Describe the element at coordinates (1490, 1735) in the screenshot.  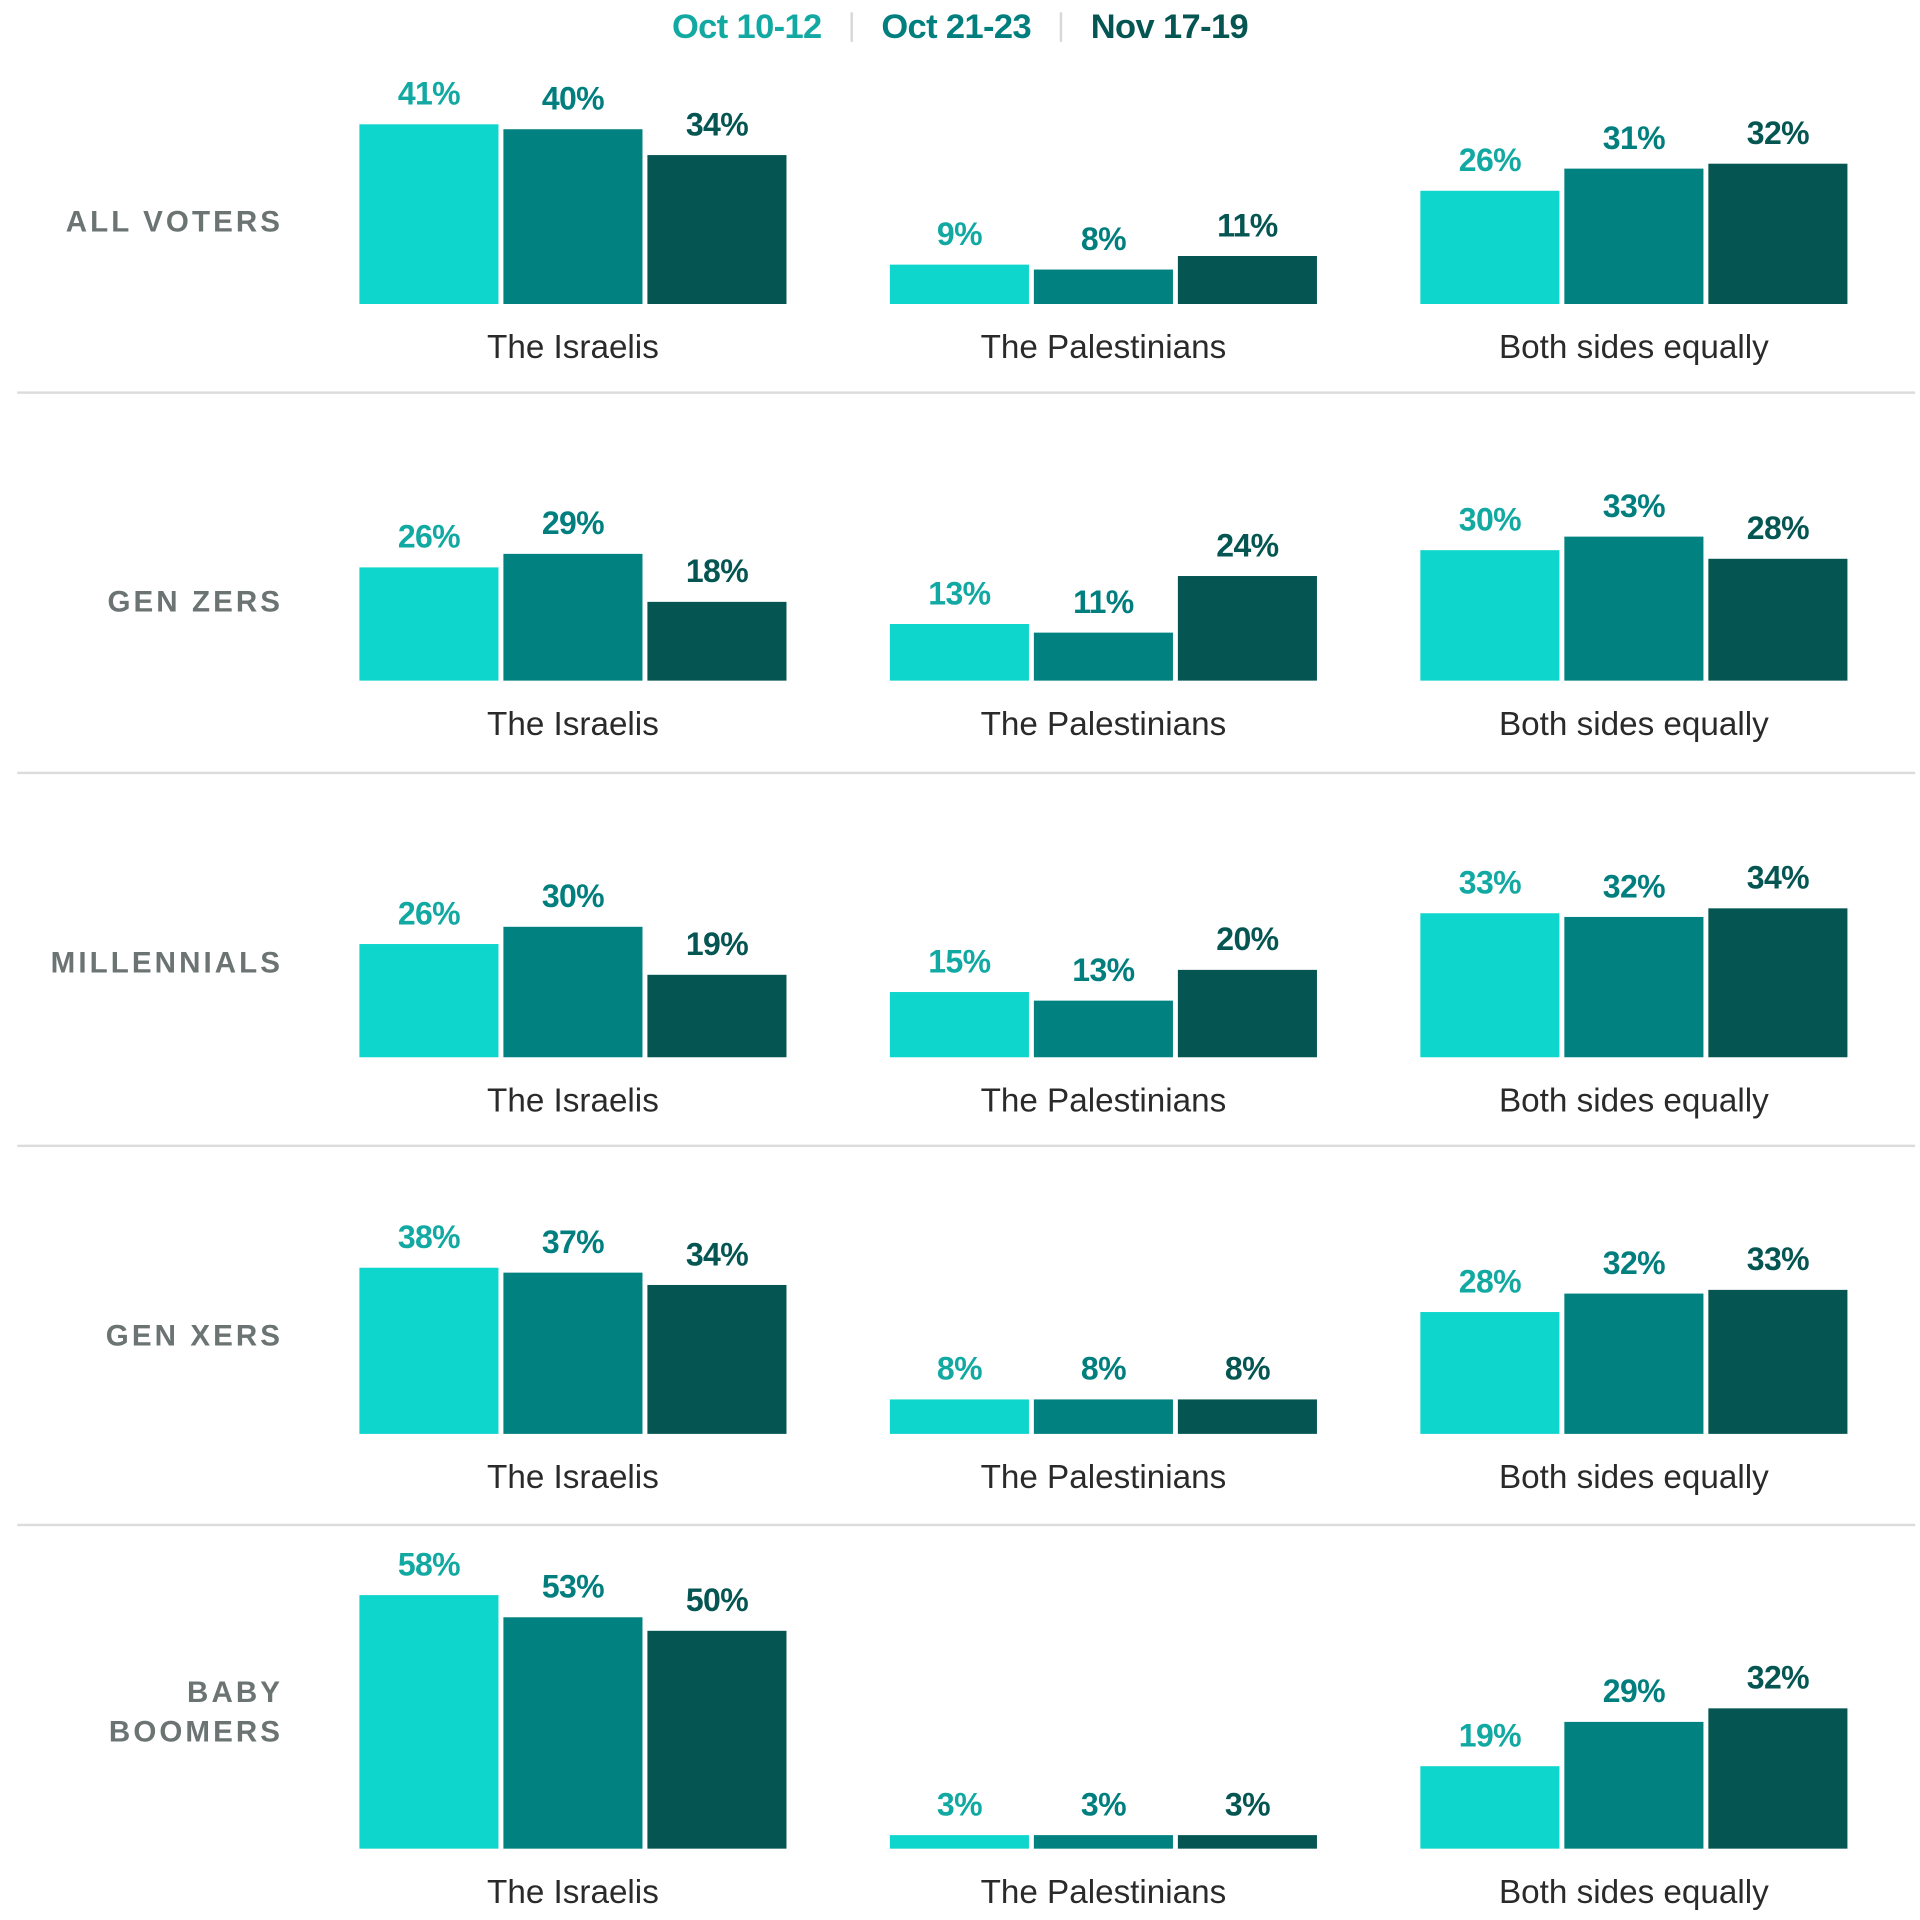
I see `data-label: 19%` at that location.